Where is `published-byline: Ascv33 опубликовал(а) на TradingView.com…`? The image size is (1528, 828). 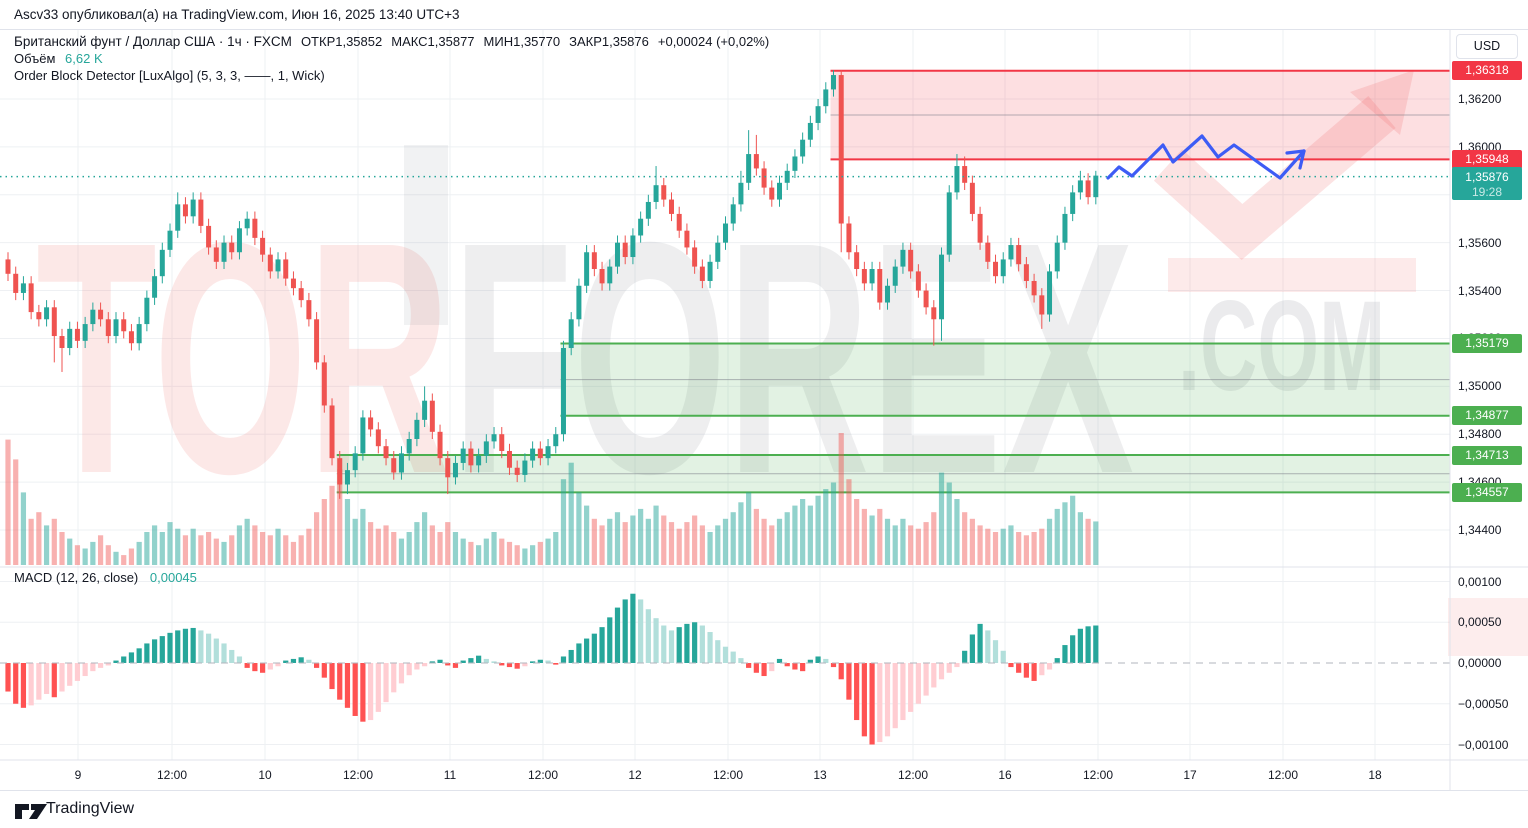
published-byline: Ascv33 опубликовал(а) на TradingView.com… is located at coordinates (237, 14).